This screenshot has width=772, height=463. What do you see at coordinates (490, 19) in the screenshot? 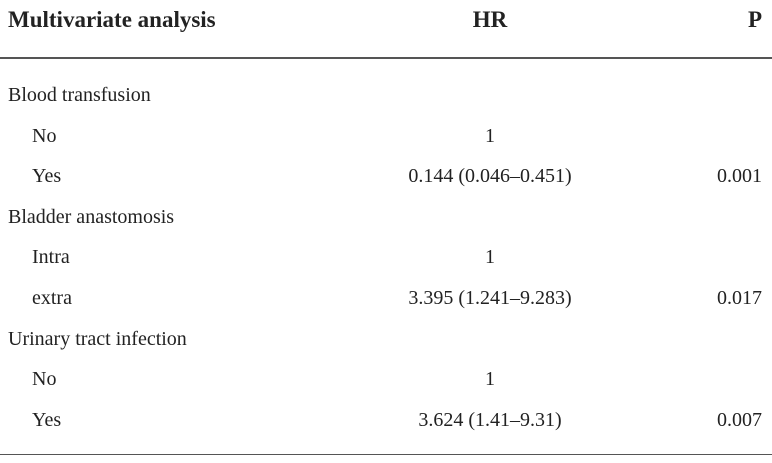
I see `header-cell: HR` at bounding box center [490, 19].